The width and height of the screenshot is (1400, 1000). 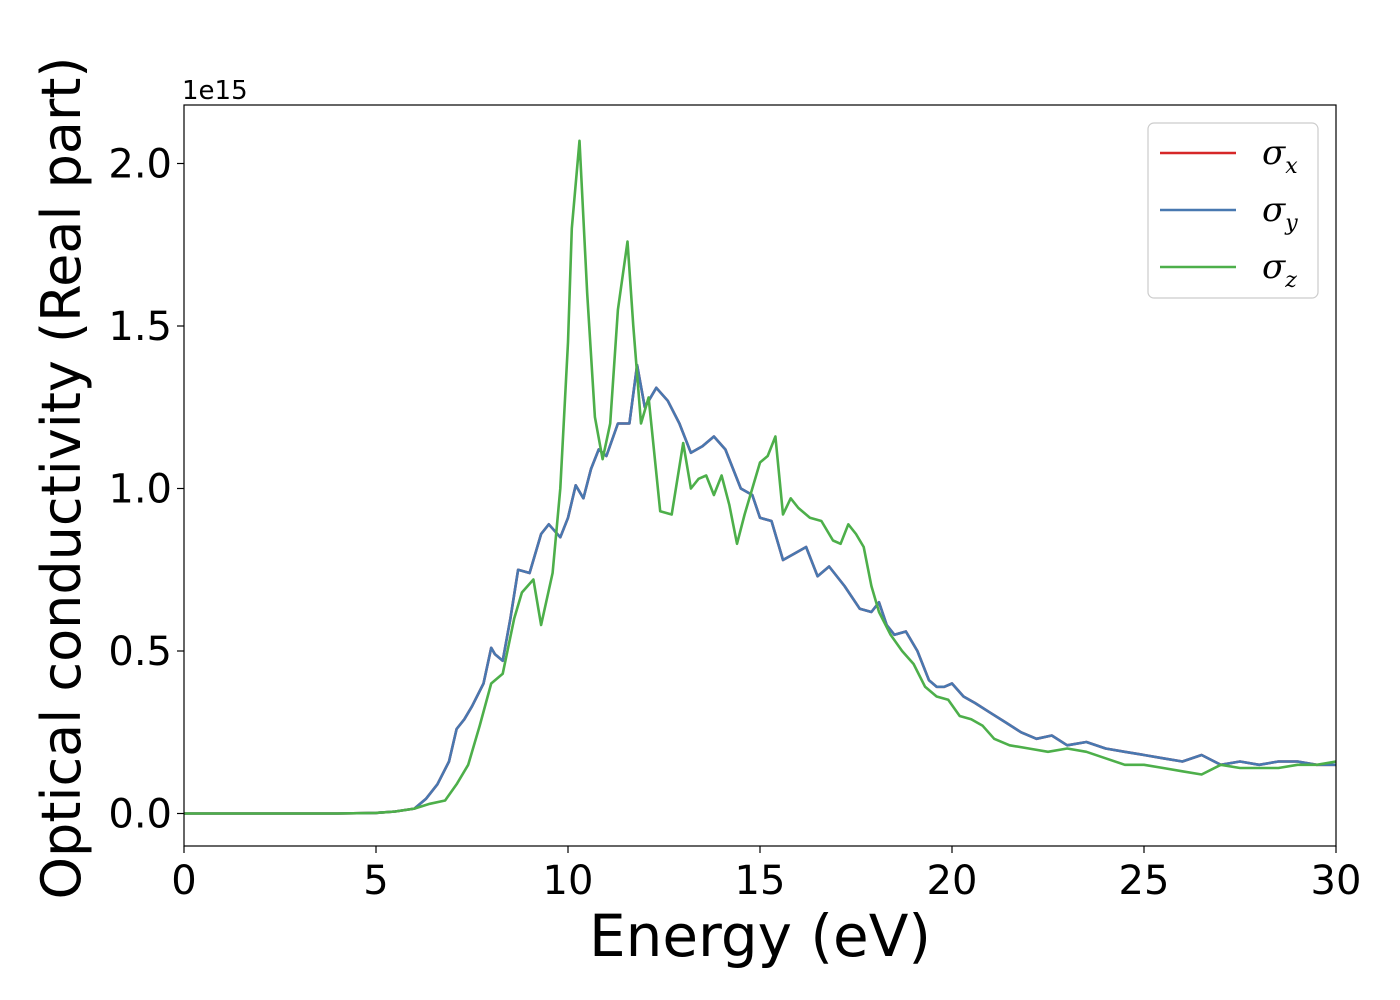 What do you see at coordinates (215, 91) in the screenshot?
I see `y-offset-label: 1e15` at bounding box center [215, 91].